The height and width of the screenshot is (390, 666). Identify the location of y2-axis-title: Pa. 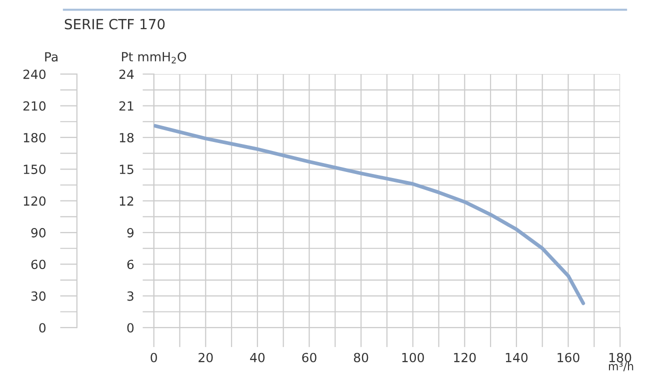
(51, 57).